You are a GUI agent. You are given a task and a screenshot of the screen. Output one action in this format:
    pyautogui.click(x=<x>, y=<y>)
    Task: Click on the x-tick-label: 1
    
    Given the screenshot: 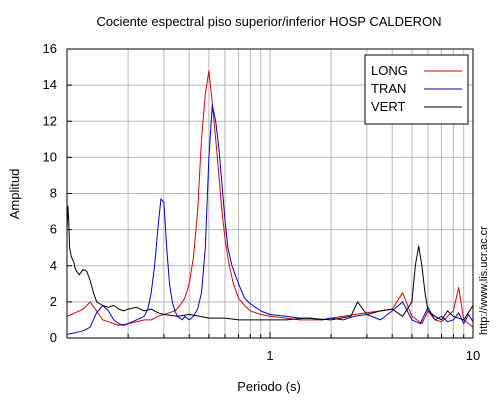 What is the action you would take?
    pyautogui.click(x=269, y=355)
    